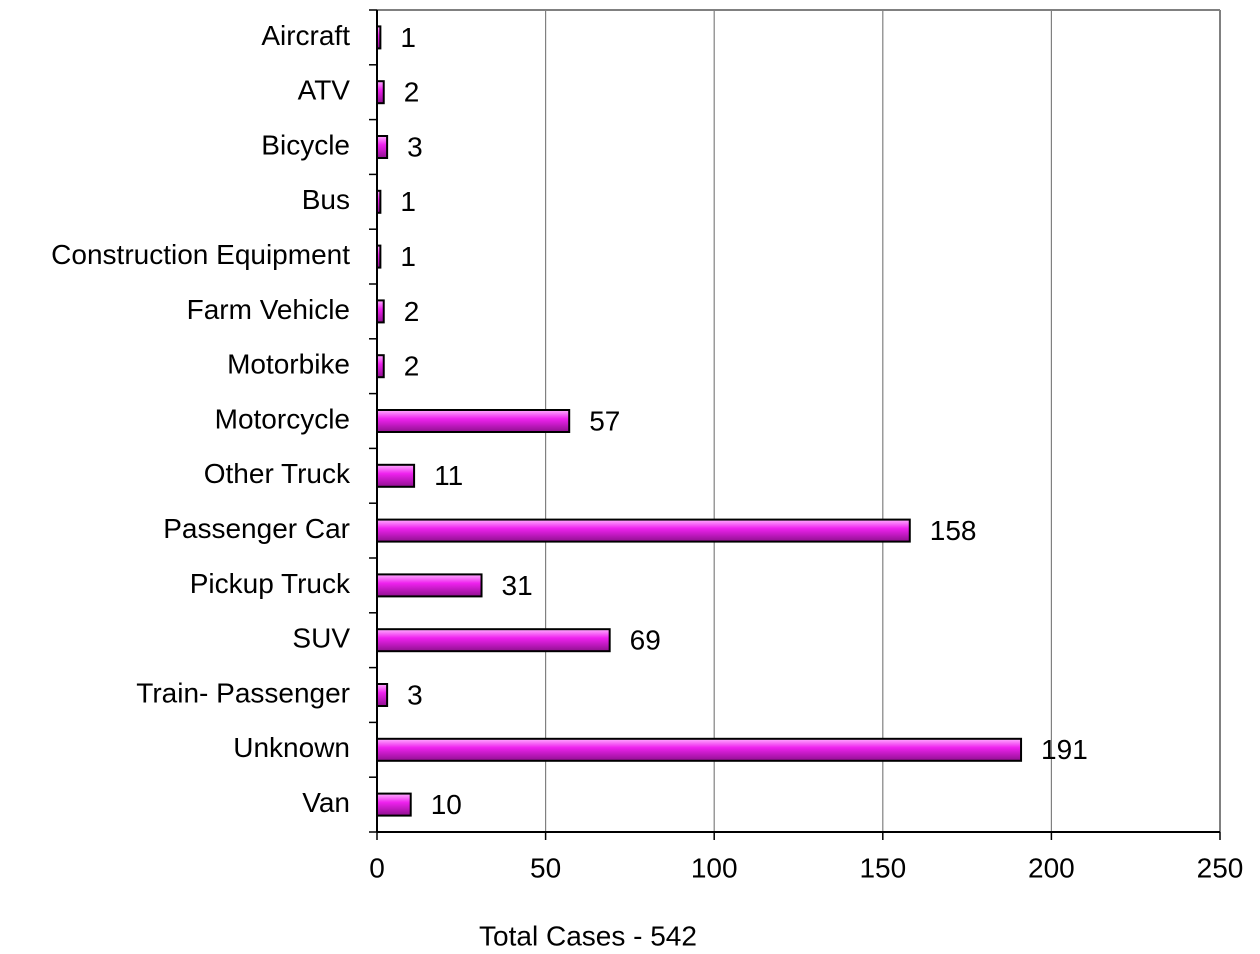  I want to click on value-label: 31, so click(517, 585).